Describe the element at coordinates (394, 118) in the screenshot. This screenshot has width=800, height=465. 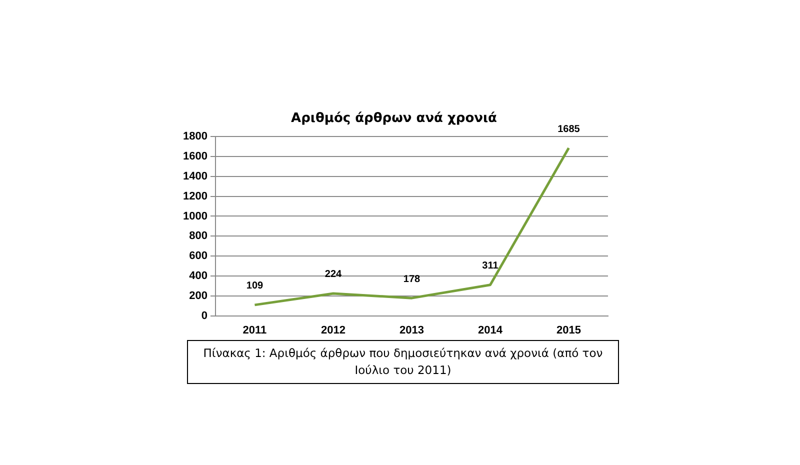
I see `chart-title: Αριθμός άρθρων ανά χρονιά` at that location.